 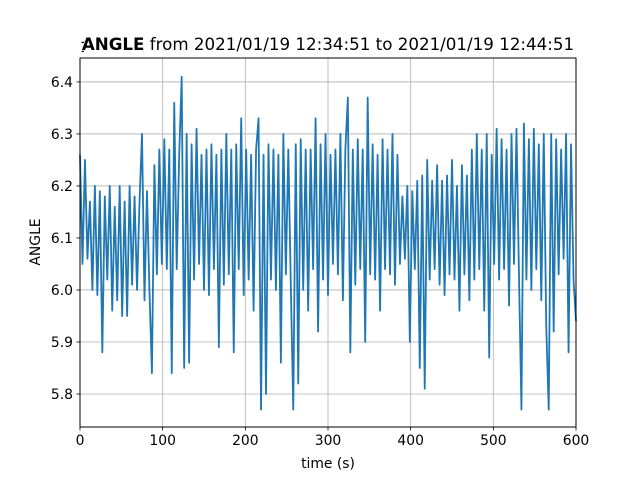 I want to click on x-tick-label: 400, so click(x=410, y=441).